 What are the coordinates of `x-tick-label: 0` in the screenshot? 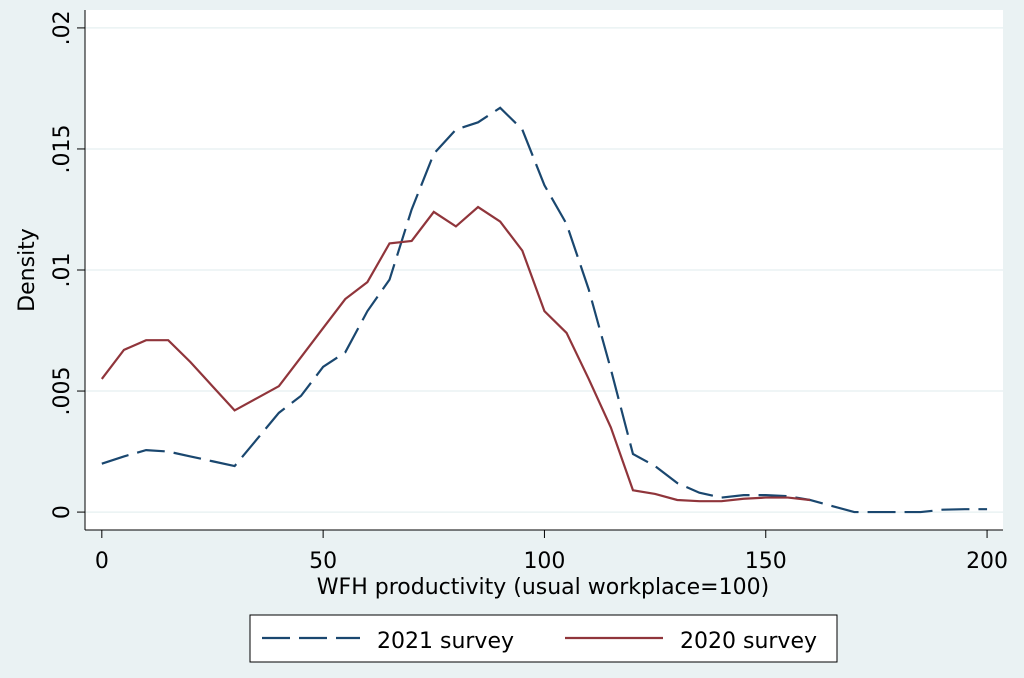 It's located at (102, 561).